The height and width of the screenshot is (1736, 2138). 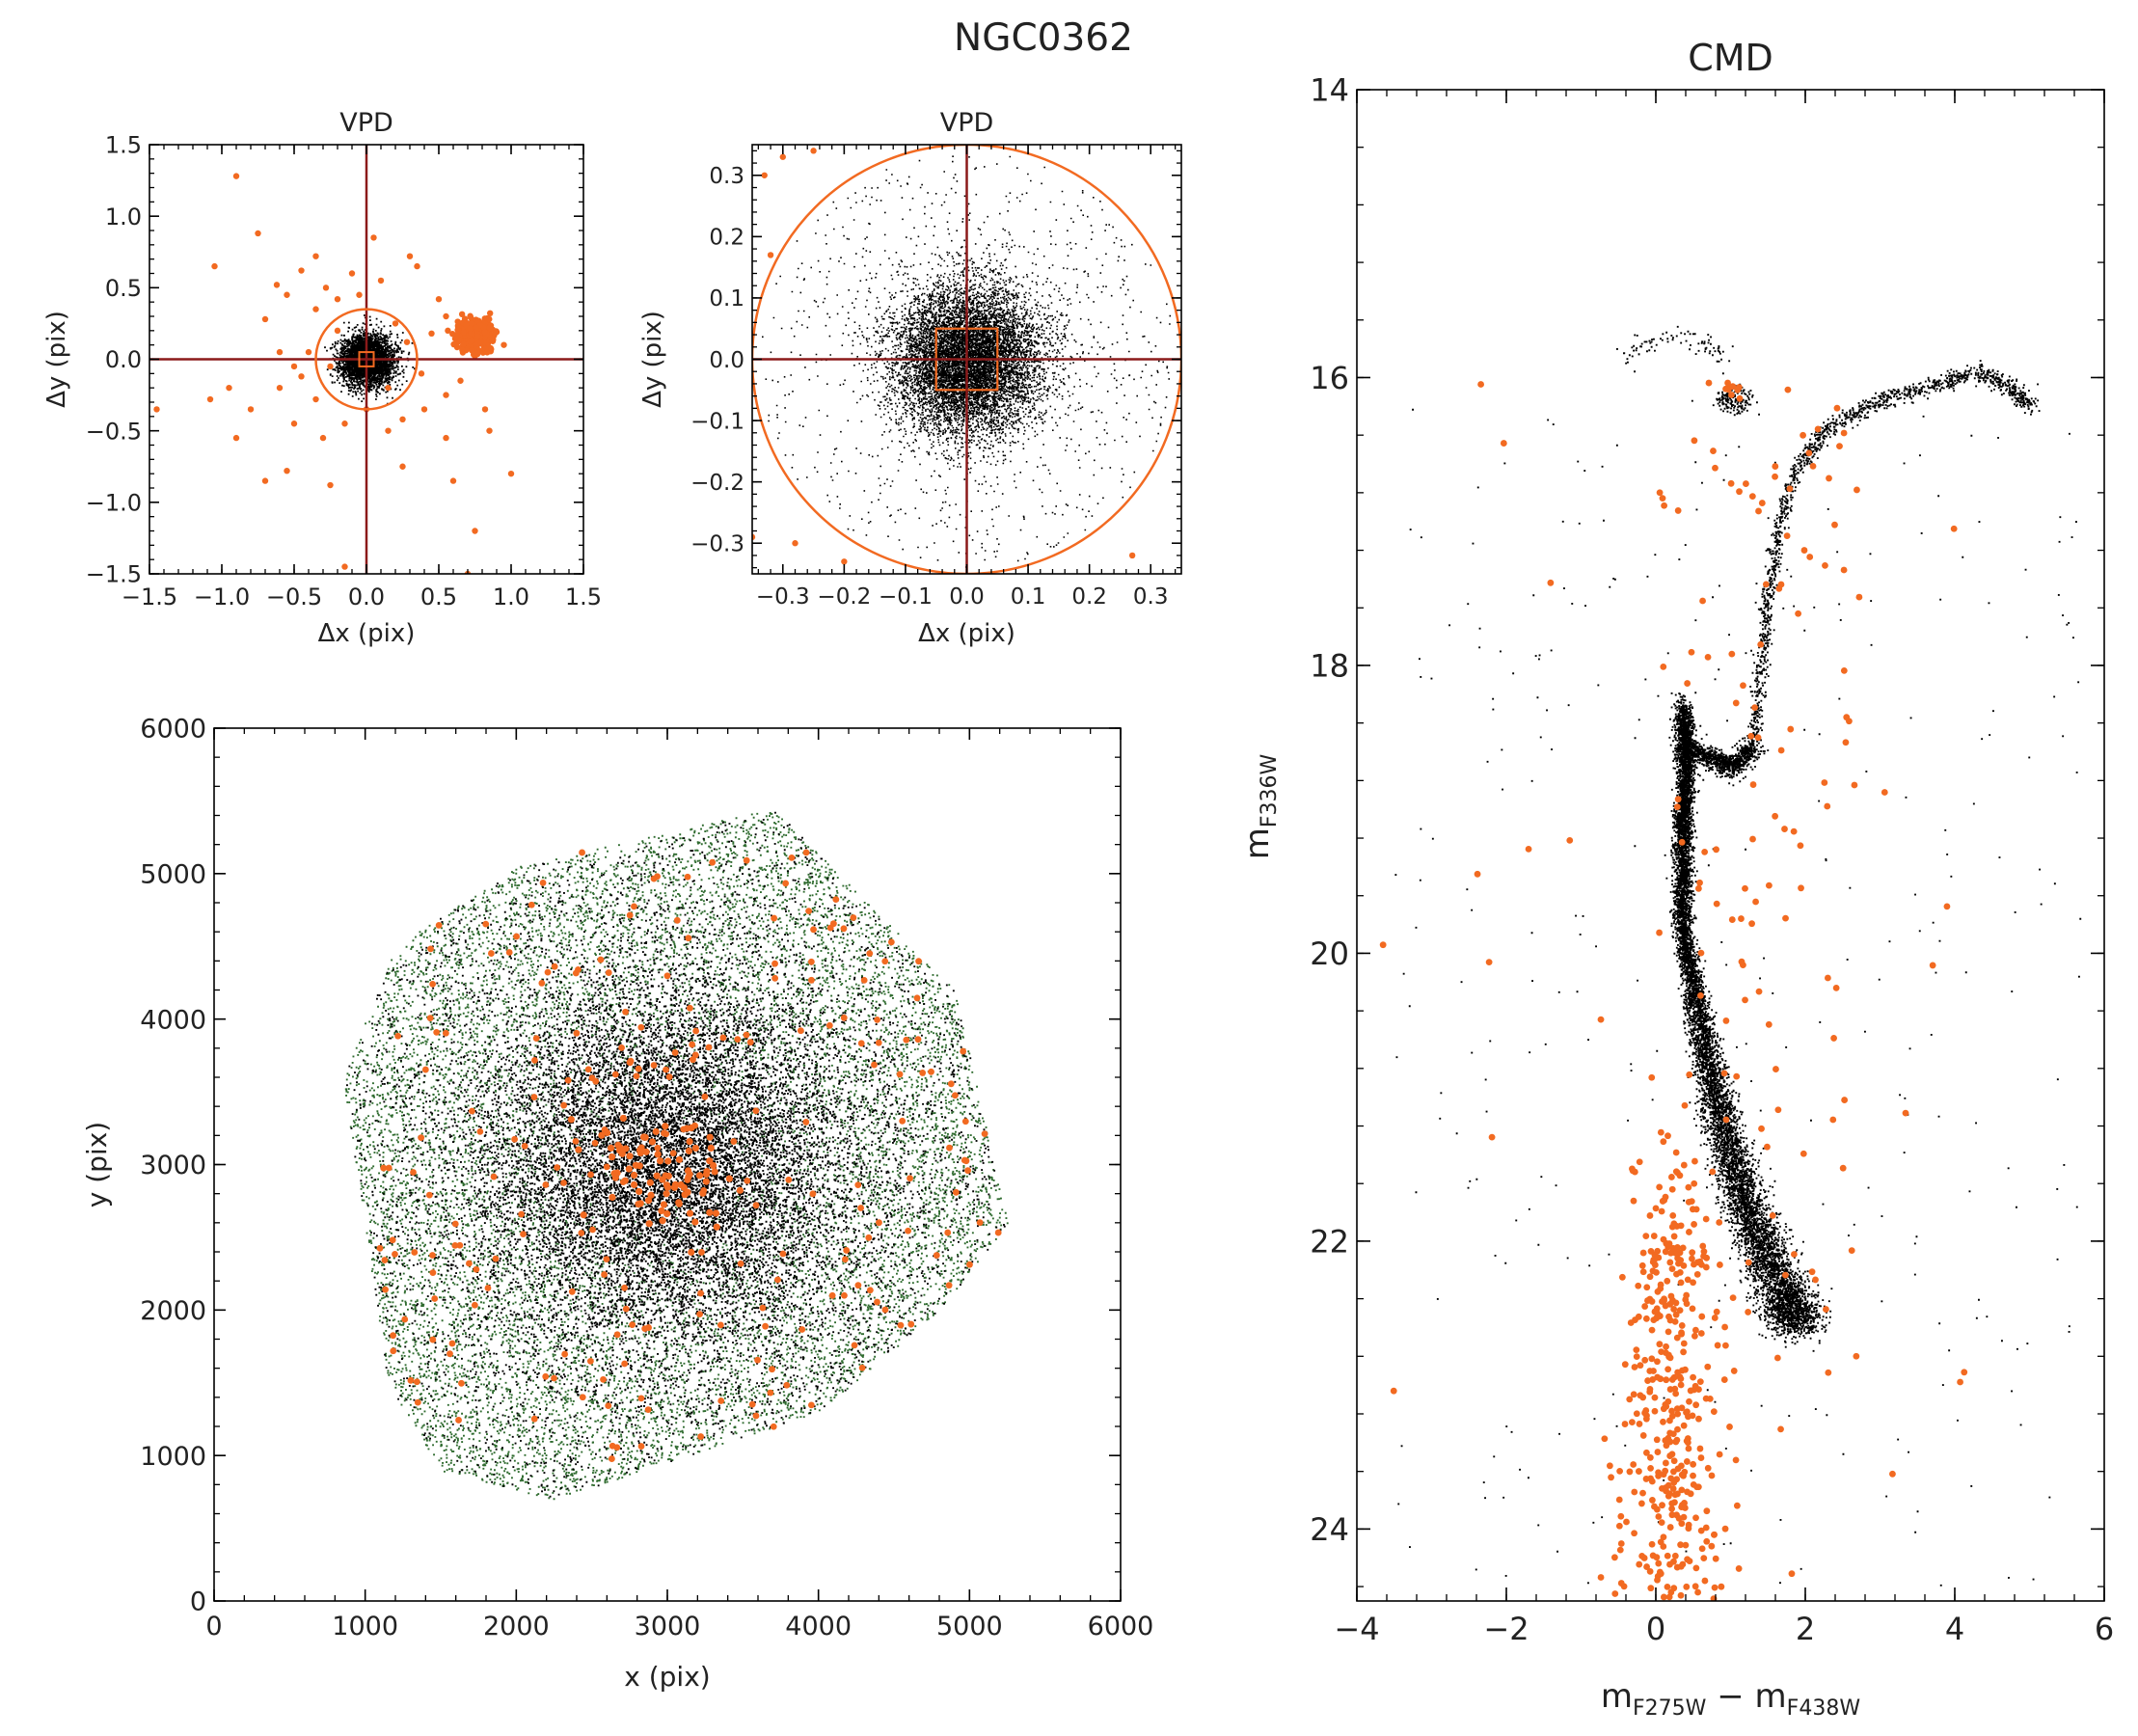 What do you see at coordinates (1954, 1629) in the screenshot?
I see `x-tick-label: 4` at bounding box center [1954, 1629].